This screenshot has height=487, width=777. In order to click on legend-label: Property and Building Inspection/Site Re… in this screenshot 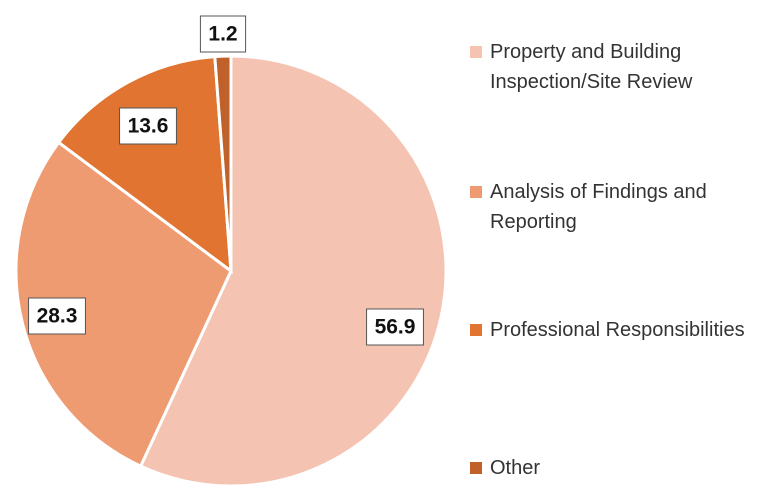, I will do `click(591, 67)`.